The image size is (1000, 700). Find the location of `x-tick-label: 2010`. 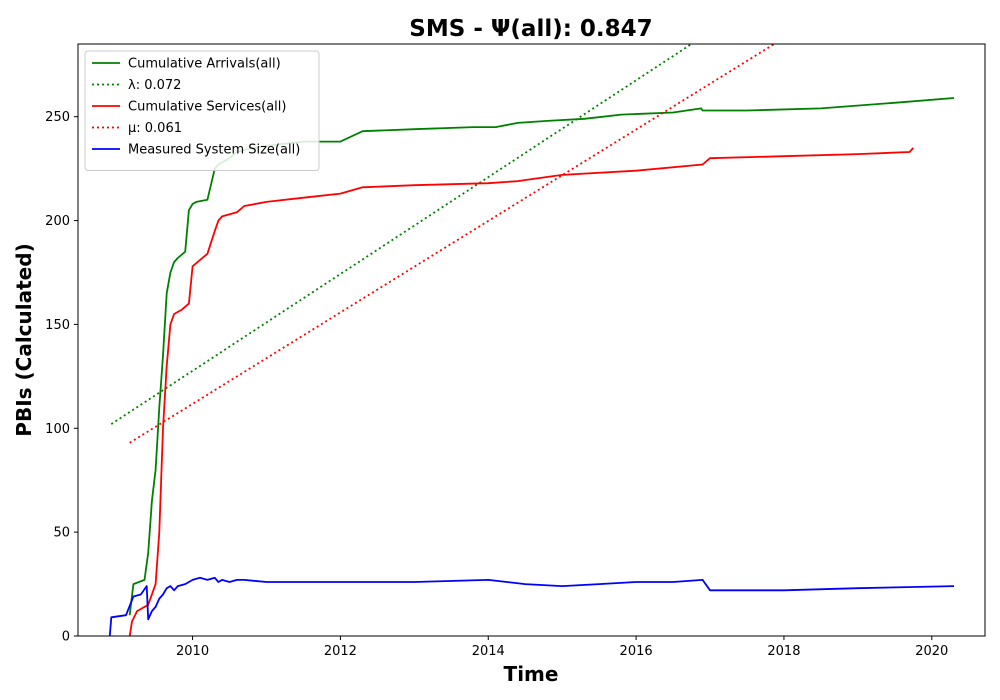

x-tick-label: 2010 is located at coordinates (192, 651).